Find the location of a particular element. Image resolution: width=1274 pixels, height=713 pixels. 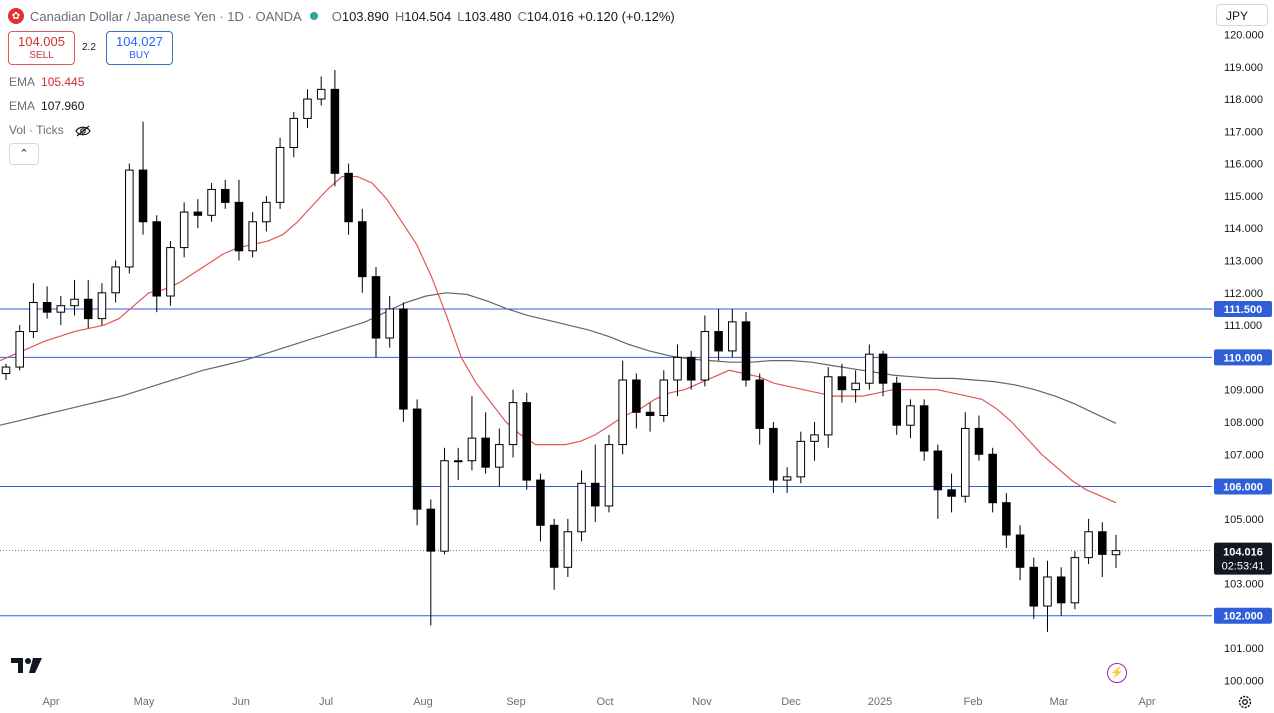

y-tick-label: 100.000 is located at coordinates (1244, 681).